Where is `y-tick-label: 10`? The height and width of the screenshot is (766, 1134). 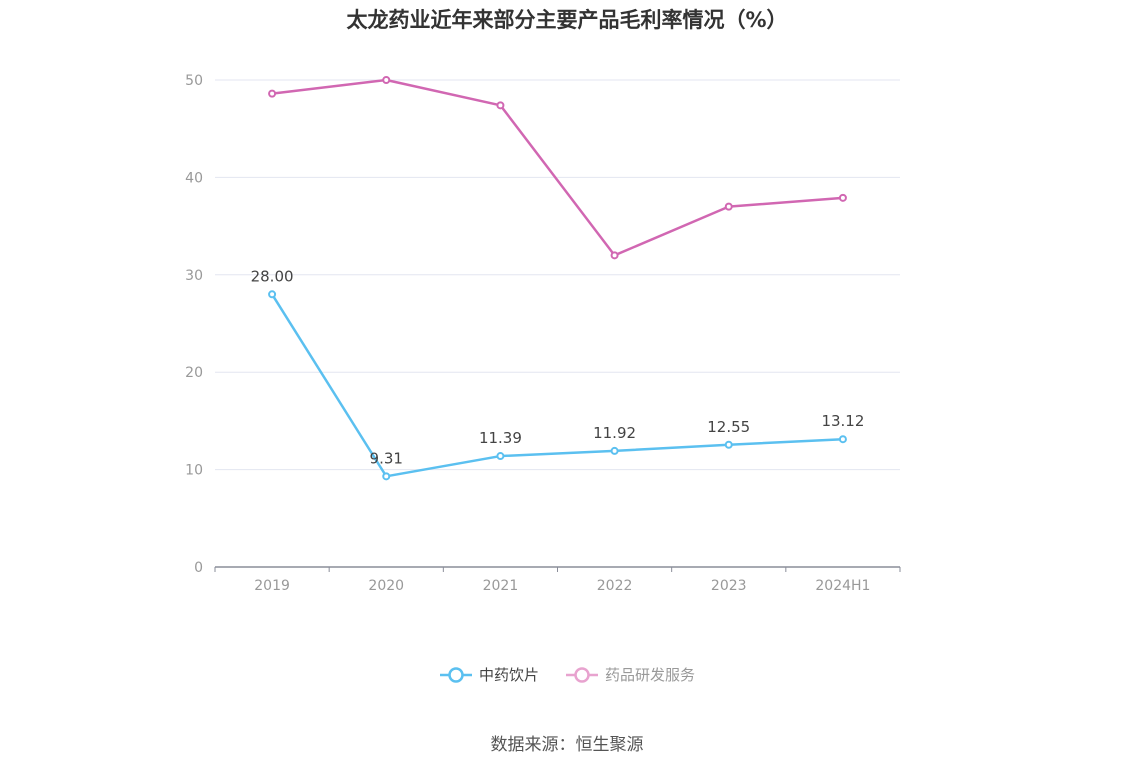 y-tick-label: 10 is located at coordinates (194, 471).